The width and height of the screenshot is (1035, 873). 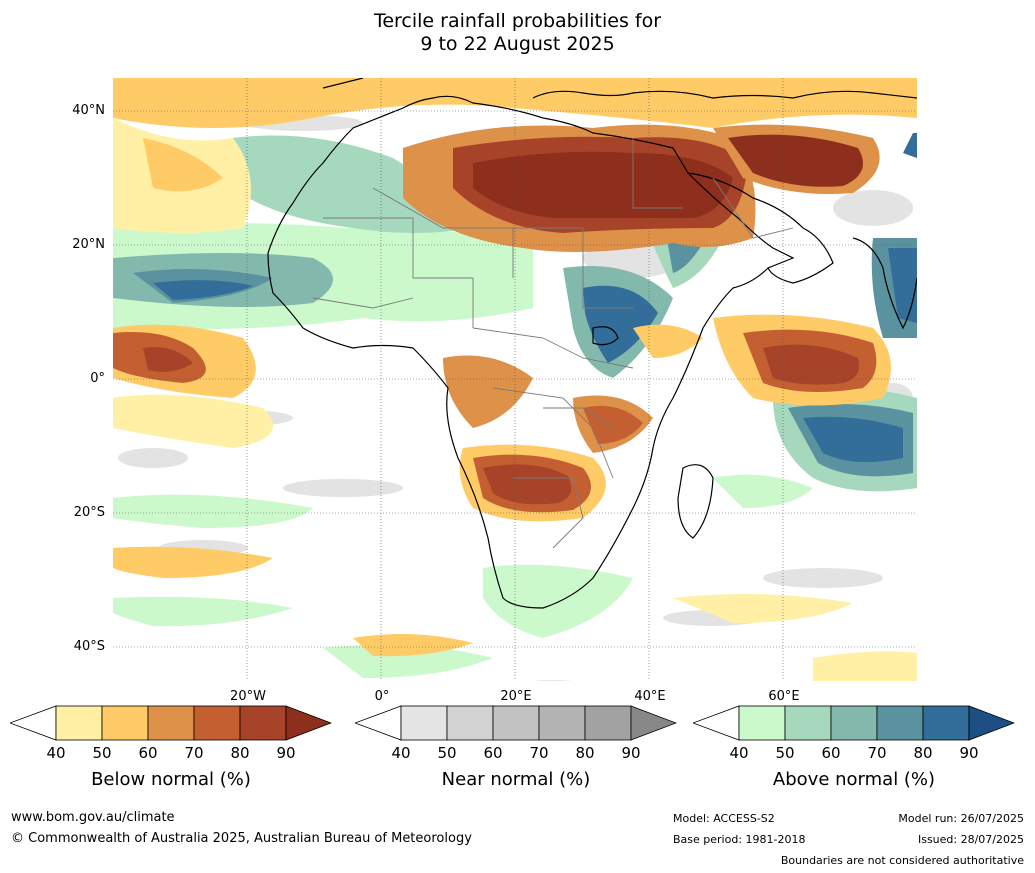 What do you see at coordinates (516, 723) in the screenshot?
I see `colorbar-near-normal` at bounding box center [516, 723].